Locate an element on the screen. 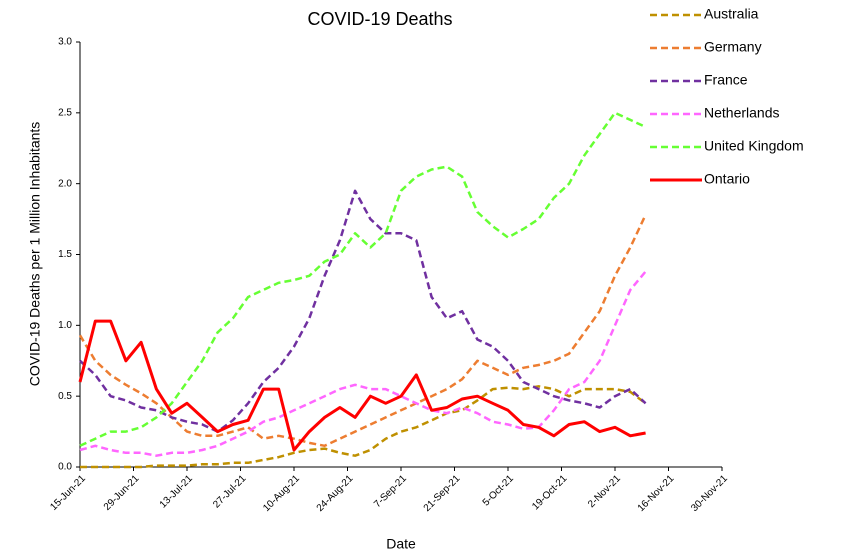 The height and width of the screenshot is (555, 843). x-tick-label: 16-Nov-21 is located at coordinates (656, 493).